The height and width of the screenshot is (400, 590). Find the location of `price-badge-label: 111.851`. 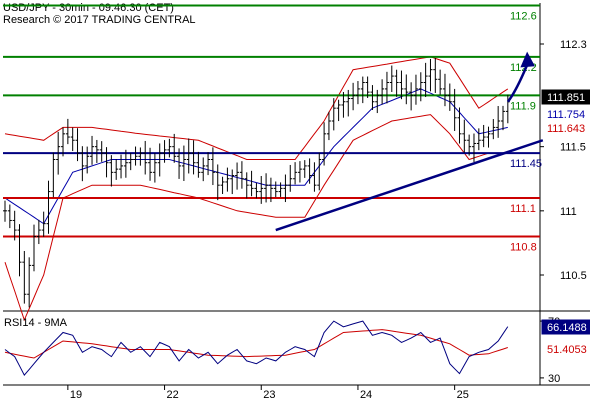

price-badge-label: 111.851 is located at coordinates (566, 98).